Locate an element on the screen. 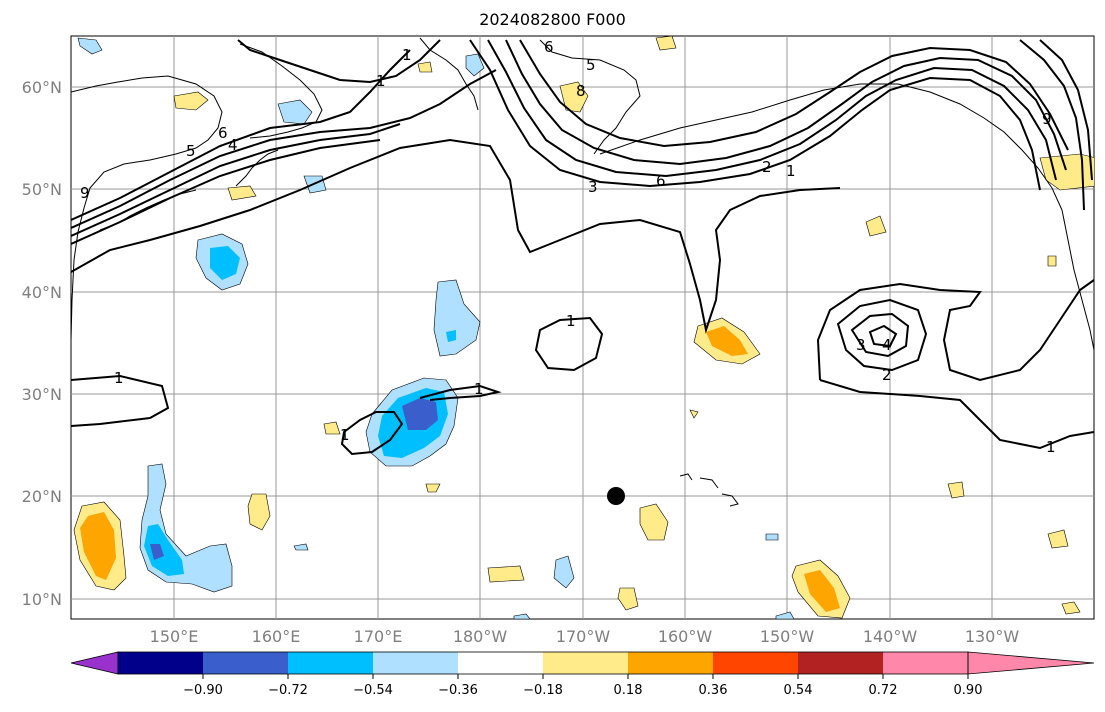 The image size is (1105, 712). colorbar-tick: 0.90 is located at coordinates (968, 690).